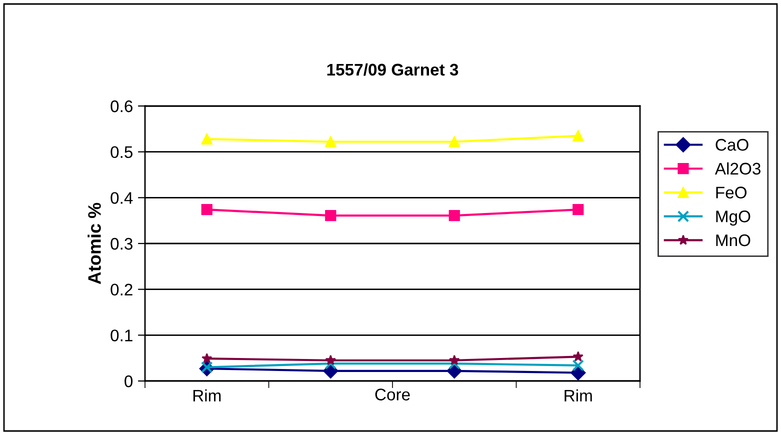 This screenshot has width=781, height=435. What do you see at coordinates (128, 381) in the screenshot?
I see `y-tick-label: 0` at bounding box center [128, 381].